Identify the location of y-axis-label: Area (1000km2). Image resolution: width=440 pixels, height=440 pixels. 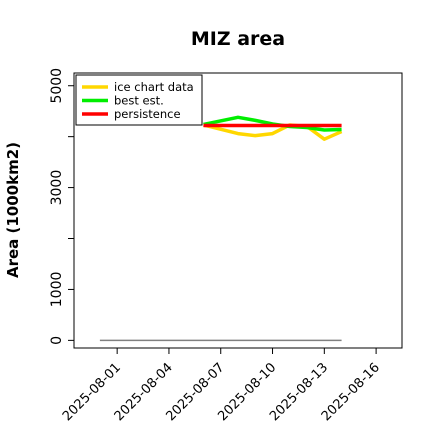
(13, 210).